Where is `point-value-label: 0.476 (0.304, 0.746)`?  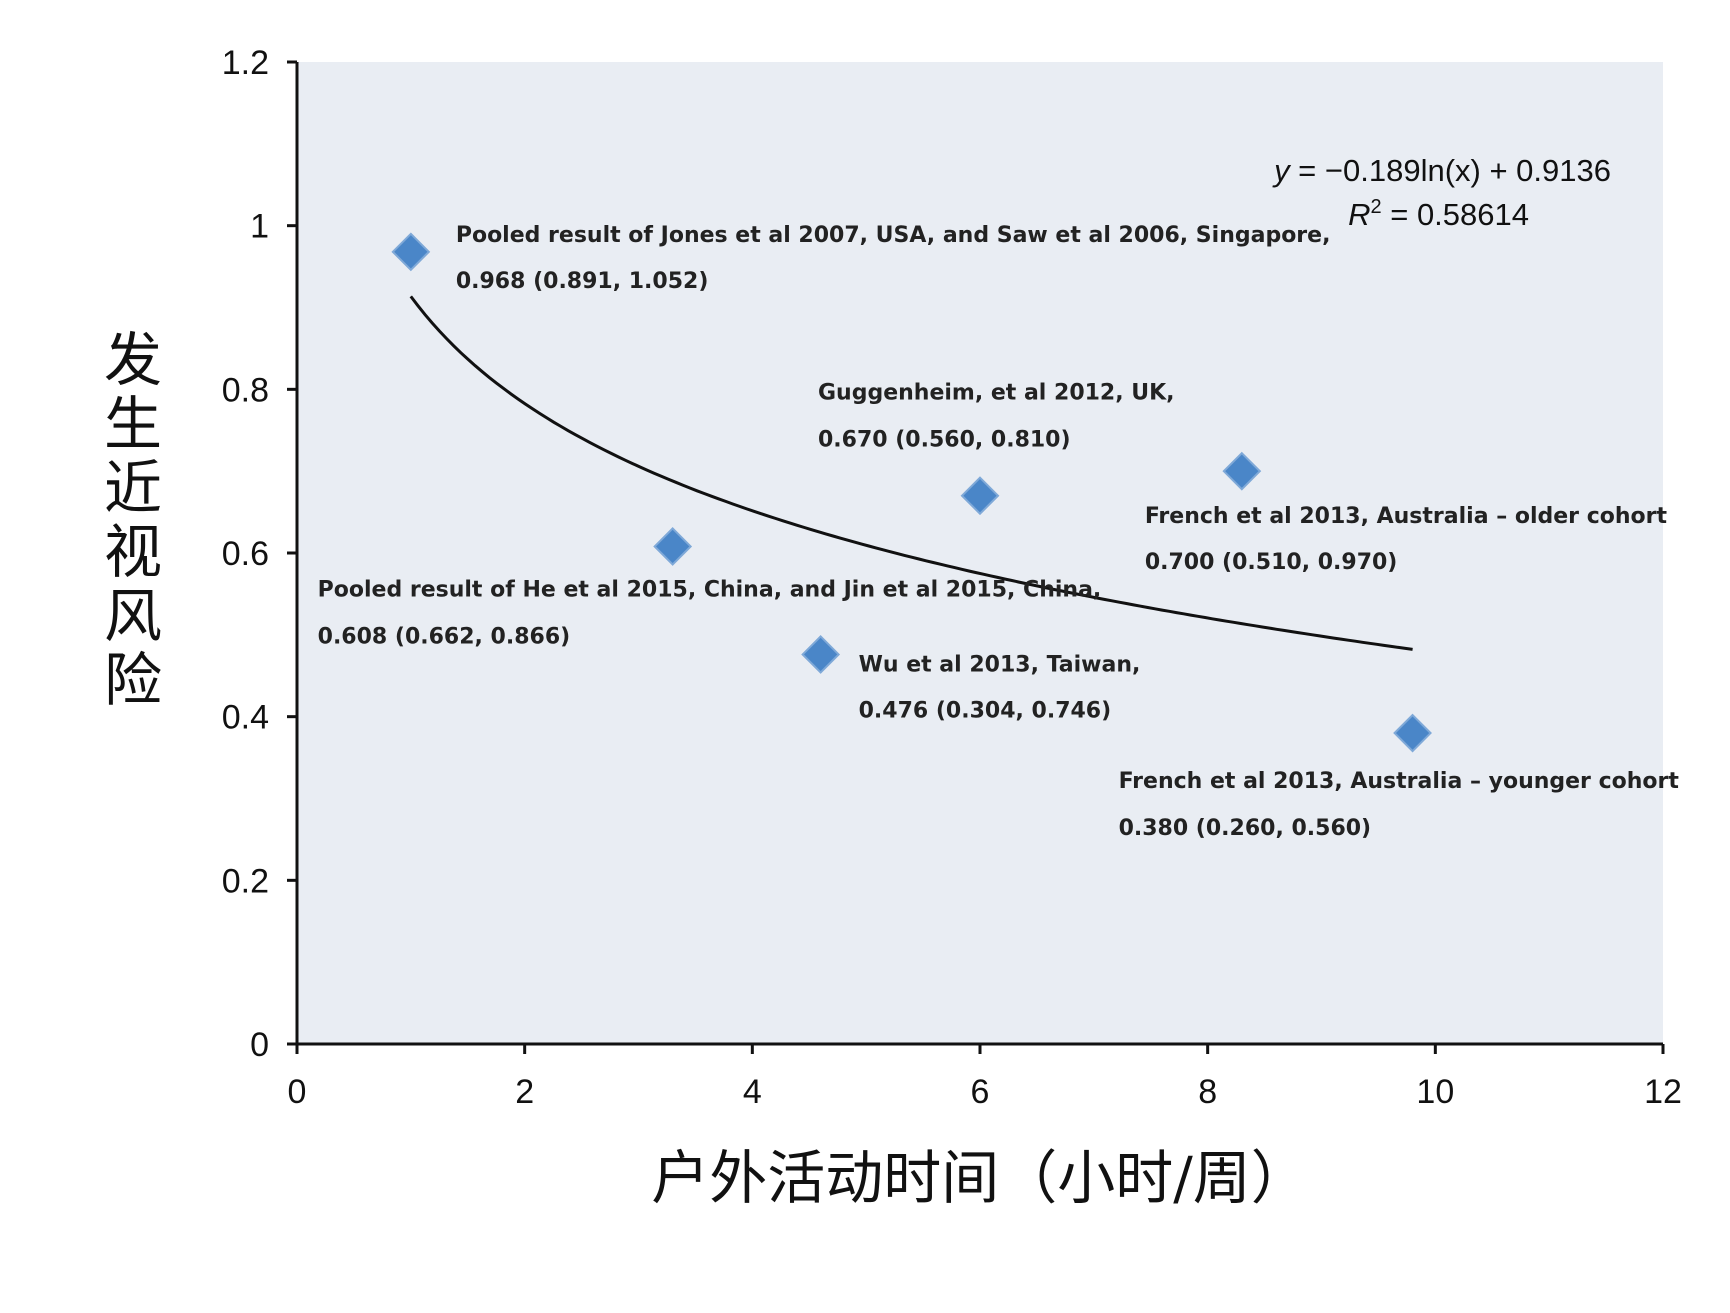
point-value-label: 0.476 (0.304, 0.746) is located at coordinates (985, 710).